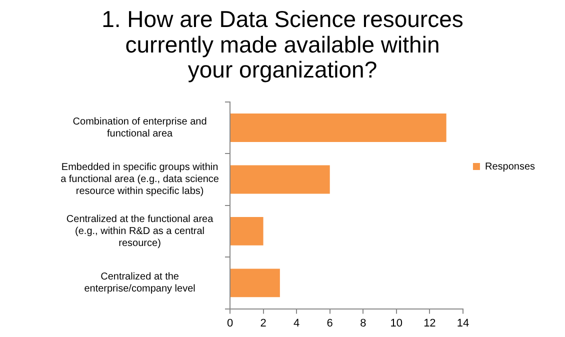 The image size is (565, 337). What do you see at coordinates (139, 128) in the screenshot?
I see `y-tick-label: Combination of enterprise and functional area` at bounding box center [139, 128].